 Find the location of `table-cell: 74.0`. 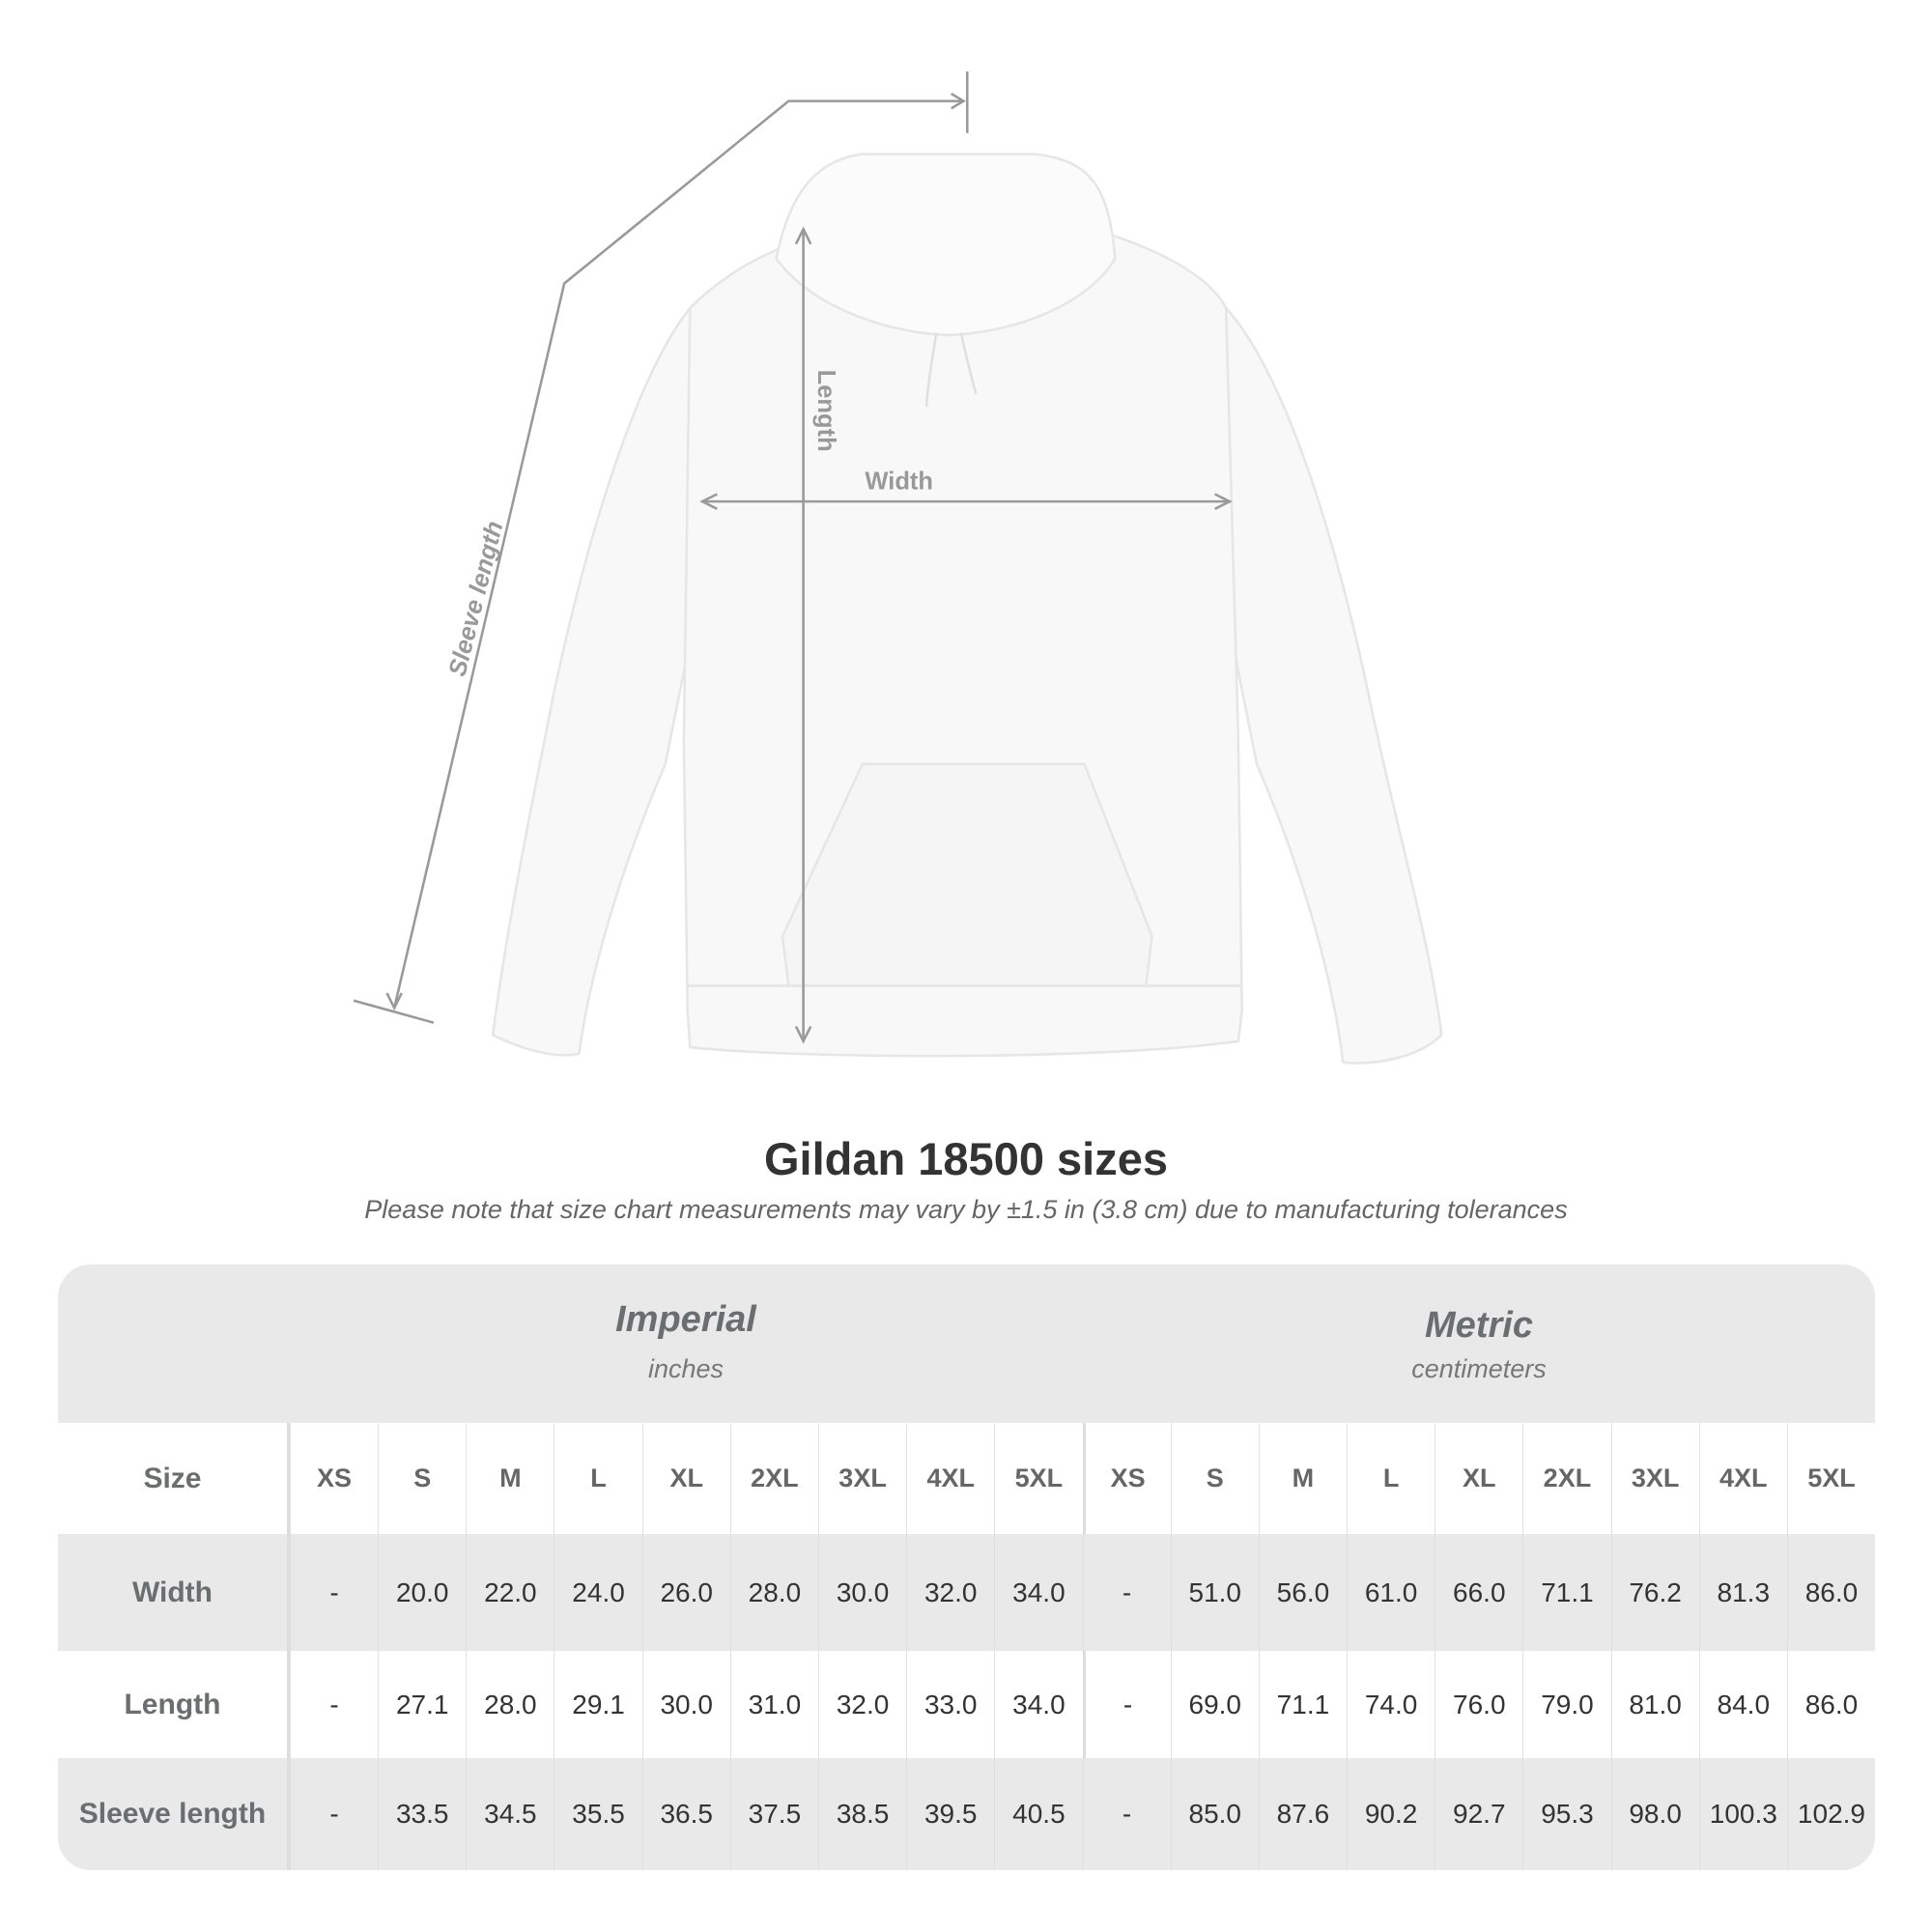

table-cell: 74.0 is located at coordinates (1391, 1704).